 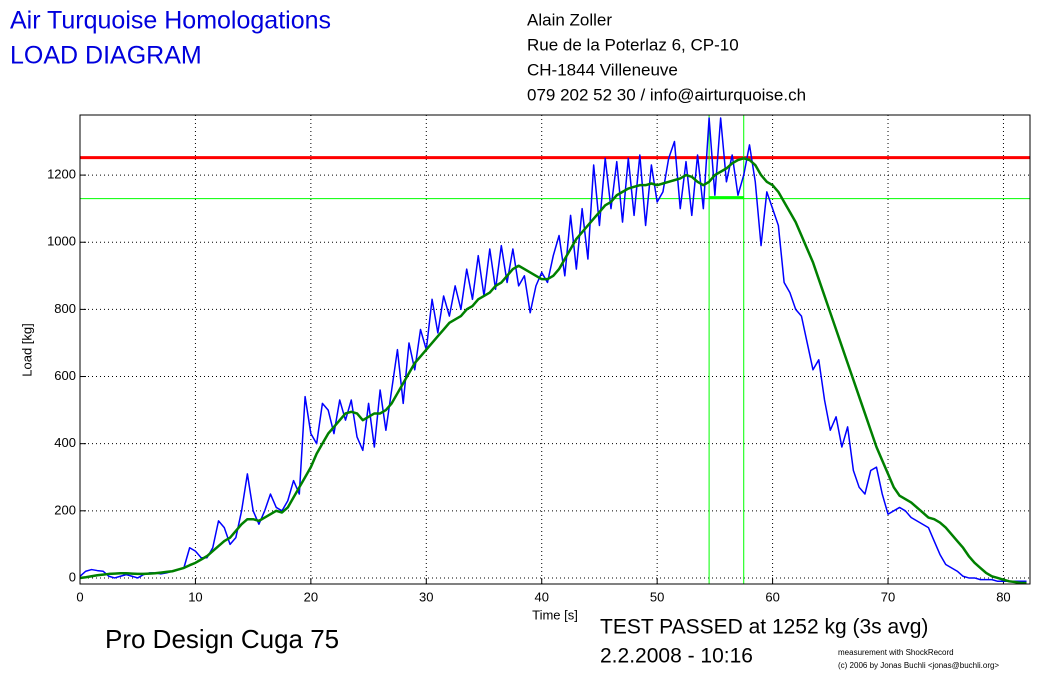 I want to click on address-line: Alain Zoller, so click(x=569, y=19).